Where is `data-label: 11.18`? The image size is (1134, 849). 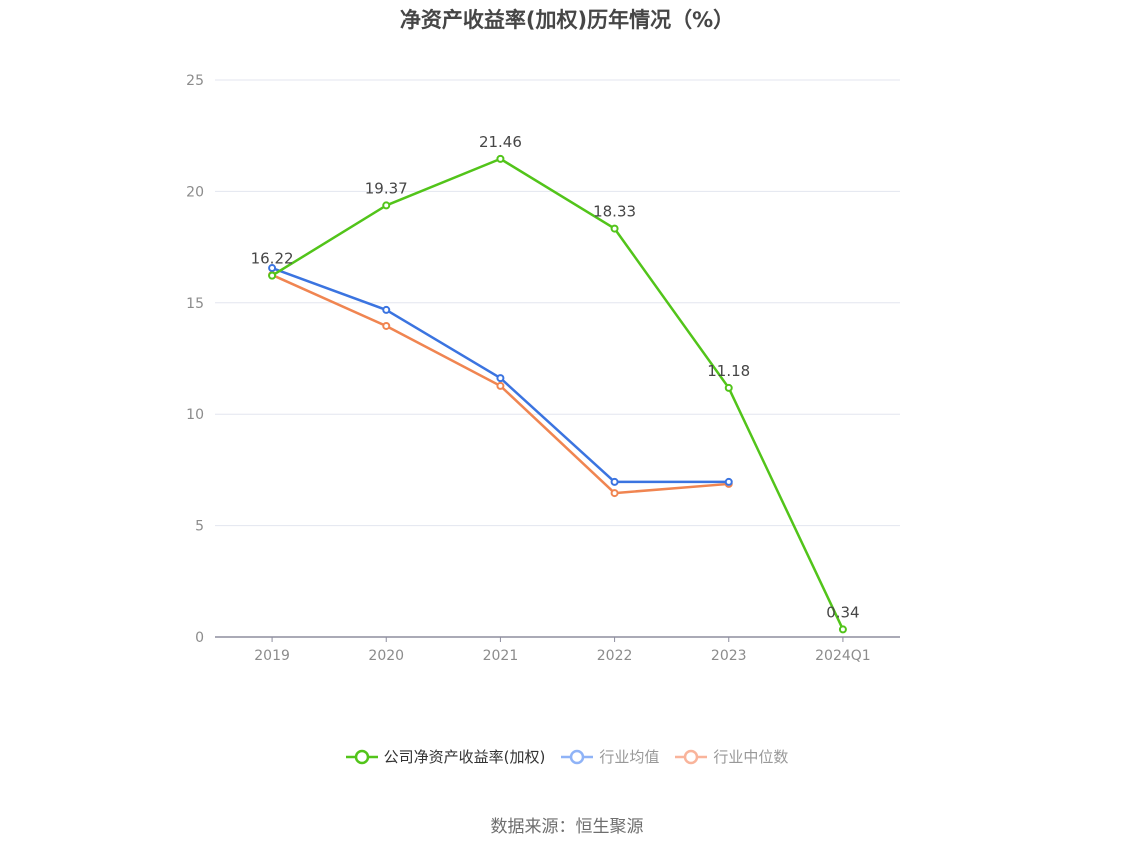
data-label: 11.18 is located at coordinates (728, 371).